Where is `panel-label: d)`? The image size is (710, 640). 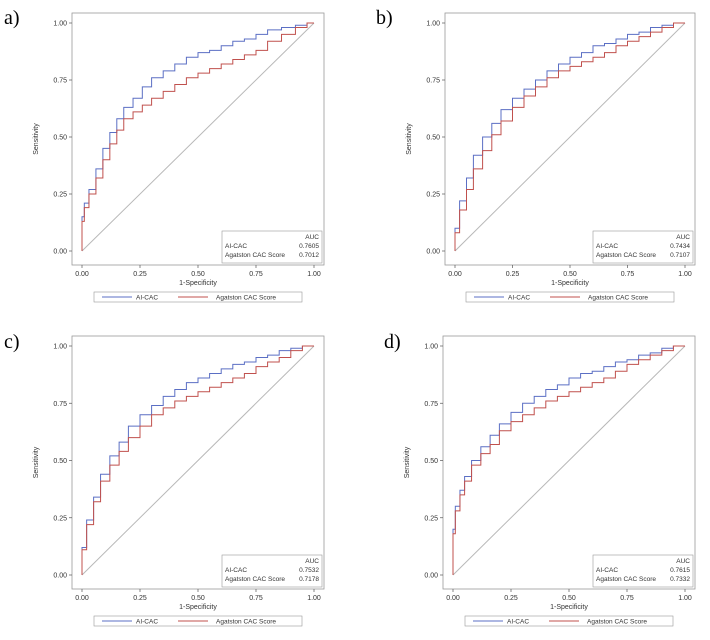 panel-label: d) is located at coordinates (392, 342).